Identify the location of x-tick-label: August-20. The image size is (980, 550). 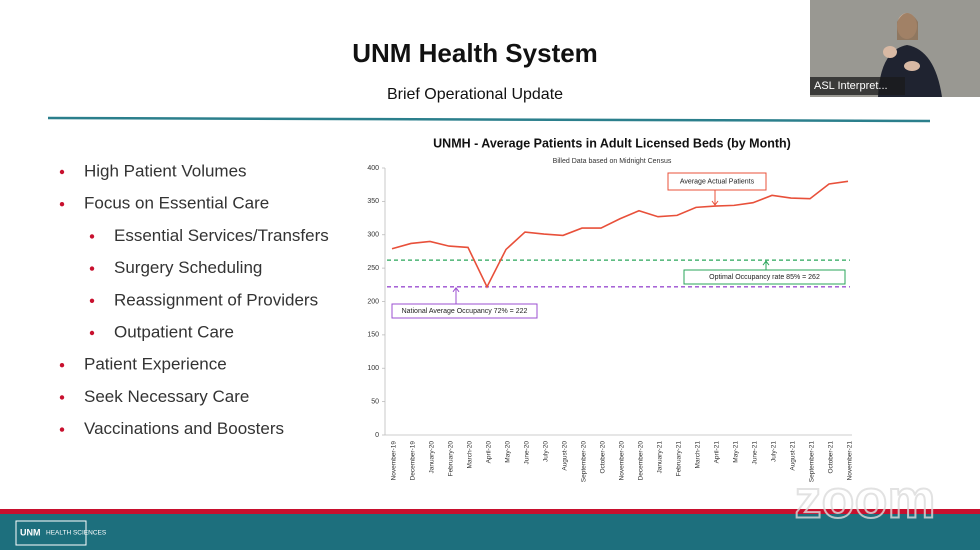
(565, 456).